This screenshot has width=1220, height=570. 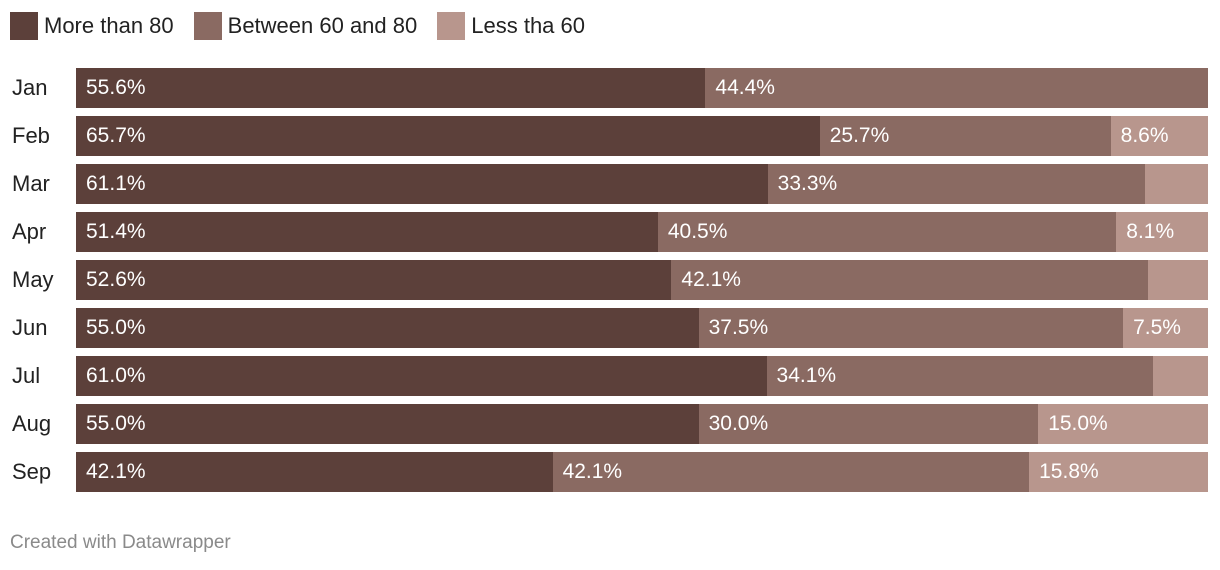 I want to click on bar-row: Aug 55.0% 30.0% 15.0%, so click(x=610, y=424).